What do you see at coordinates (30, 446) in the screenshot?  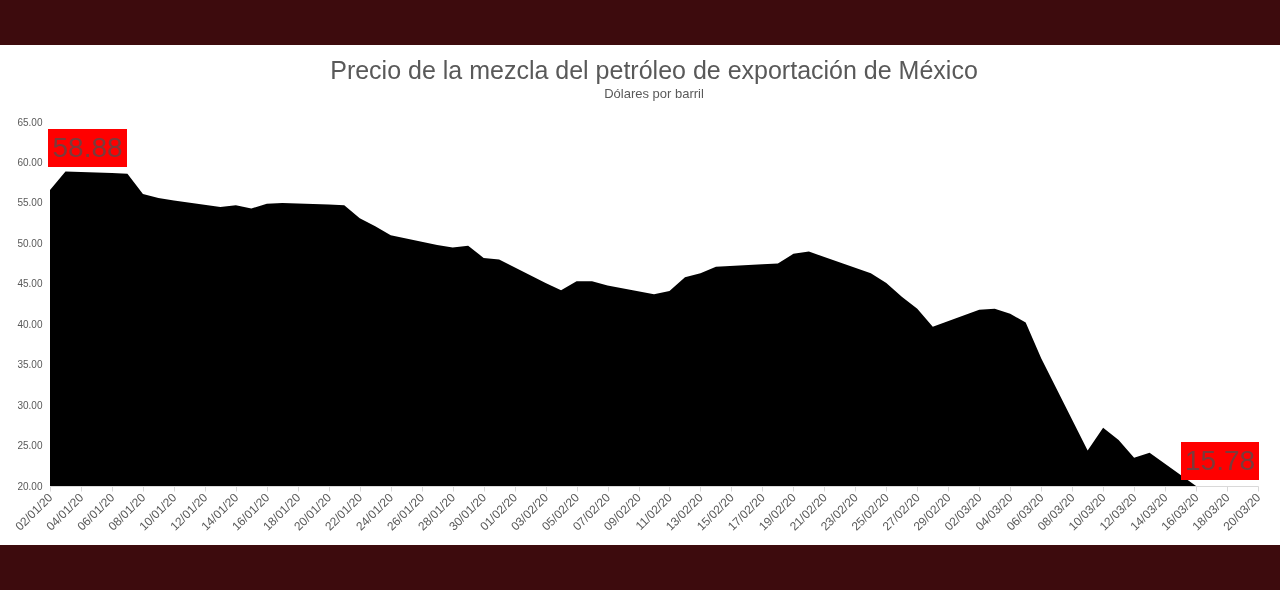 I see `y-tick-label: 25.00` at bounding box center [30, 446].